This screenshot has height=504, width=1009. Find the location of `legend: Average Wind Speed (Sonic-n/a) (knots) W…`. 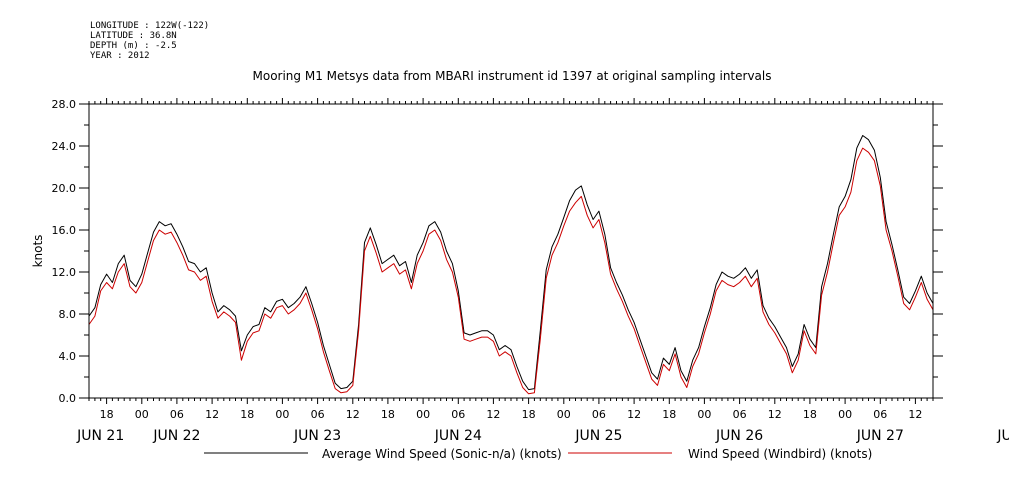

legend: Average Wind Speed (Sonic-n/a) (knots) W… is located at coordinates (538, 454).